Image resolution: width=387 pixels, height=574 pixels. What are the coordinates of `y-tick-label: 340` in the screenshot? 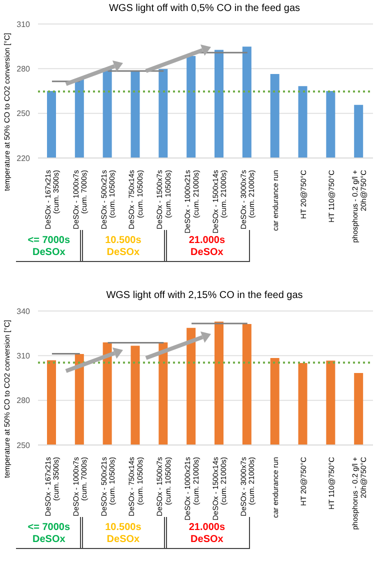 It's located at (23, 311).